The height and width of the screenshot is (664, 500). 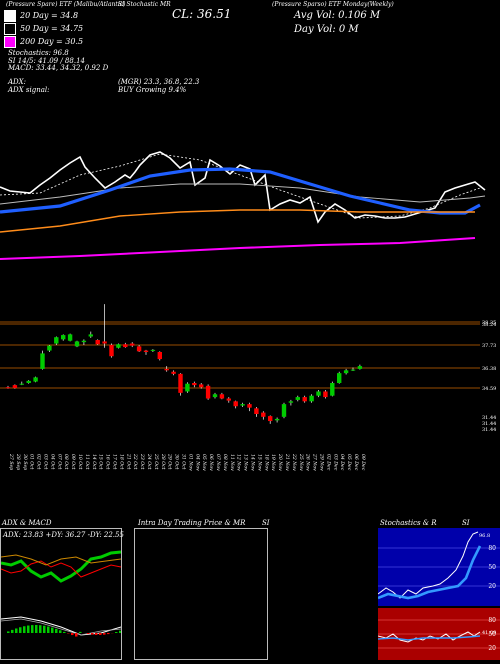 I want to click on header-right-title: (Pressure Sparso) ETF Monday(Weekly), so click(x=333, y=4).